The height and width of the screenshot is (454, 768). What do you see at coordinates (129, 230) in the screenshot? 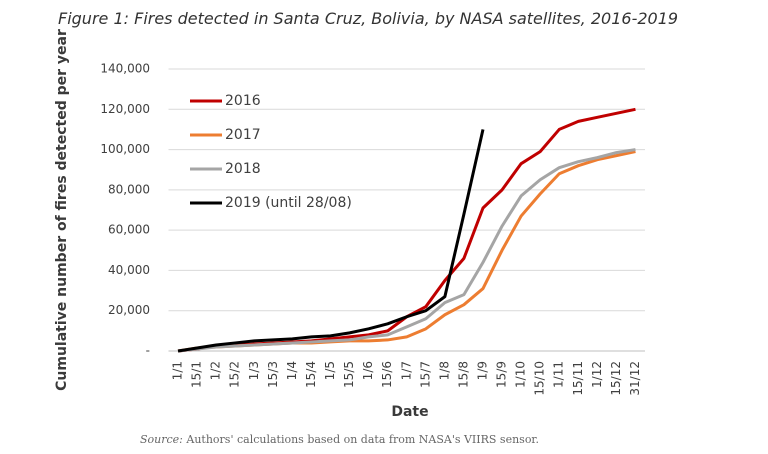
I see `y-tick-label: 60,000` at bounding box center [129, 230].